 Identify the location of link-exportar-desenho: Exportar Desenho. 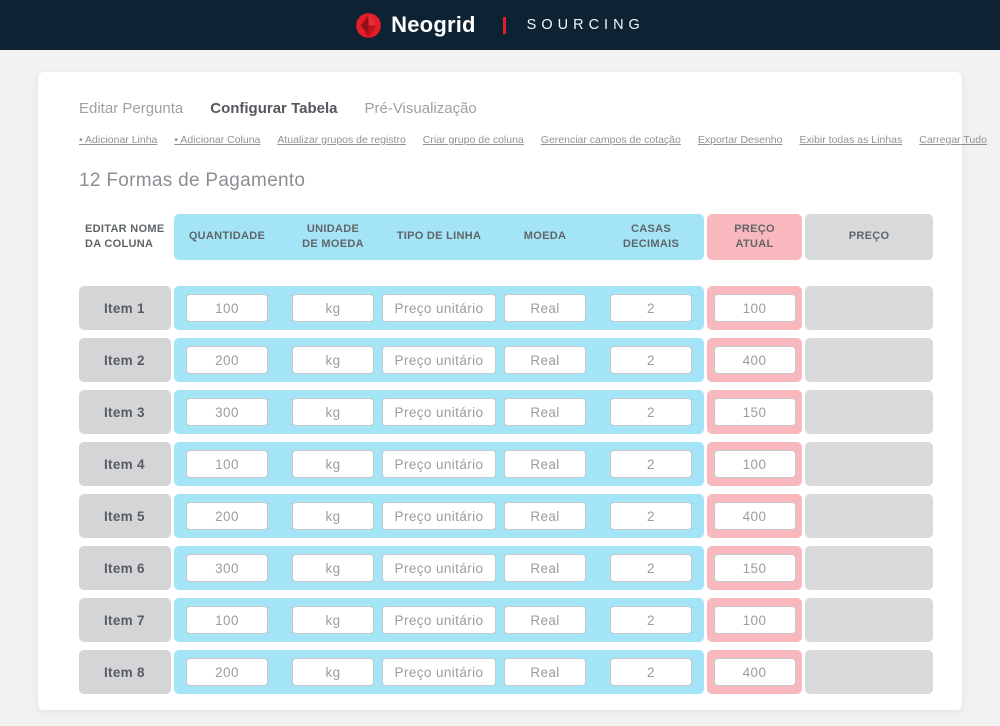
(740, 140).